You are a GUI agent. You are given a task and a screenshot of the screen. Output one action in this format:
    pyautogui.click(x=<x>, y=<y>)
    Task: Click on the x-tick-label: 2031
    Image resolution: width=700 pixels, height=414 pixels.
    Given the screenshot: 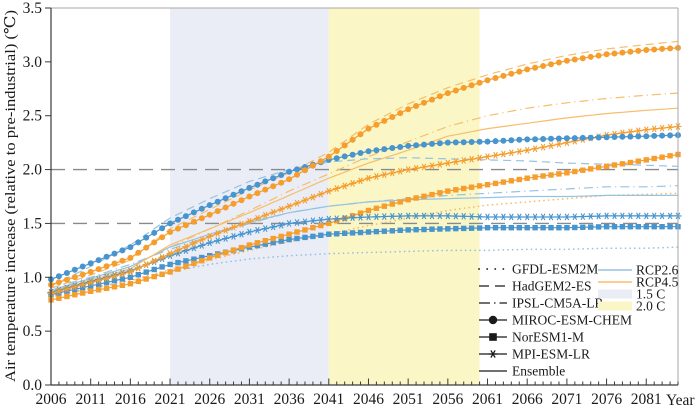 What is the action you would take?
    pyautogui.click(x=249, y=399)
    